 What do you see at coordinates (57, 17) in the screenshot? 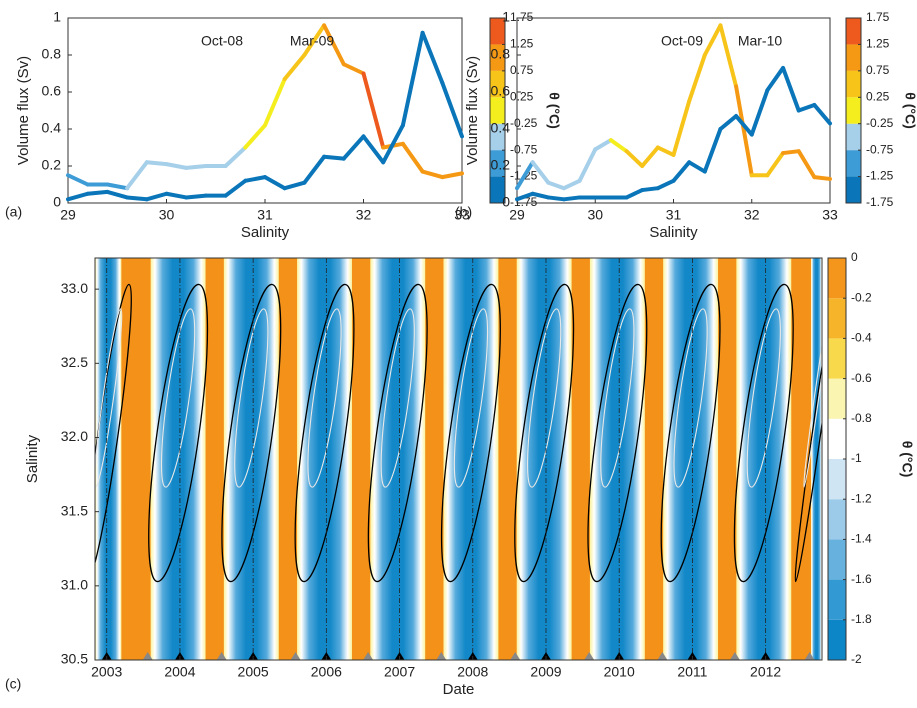
I see `y-tick-label: 1` at bounding box center [57, 17].